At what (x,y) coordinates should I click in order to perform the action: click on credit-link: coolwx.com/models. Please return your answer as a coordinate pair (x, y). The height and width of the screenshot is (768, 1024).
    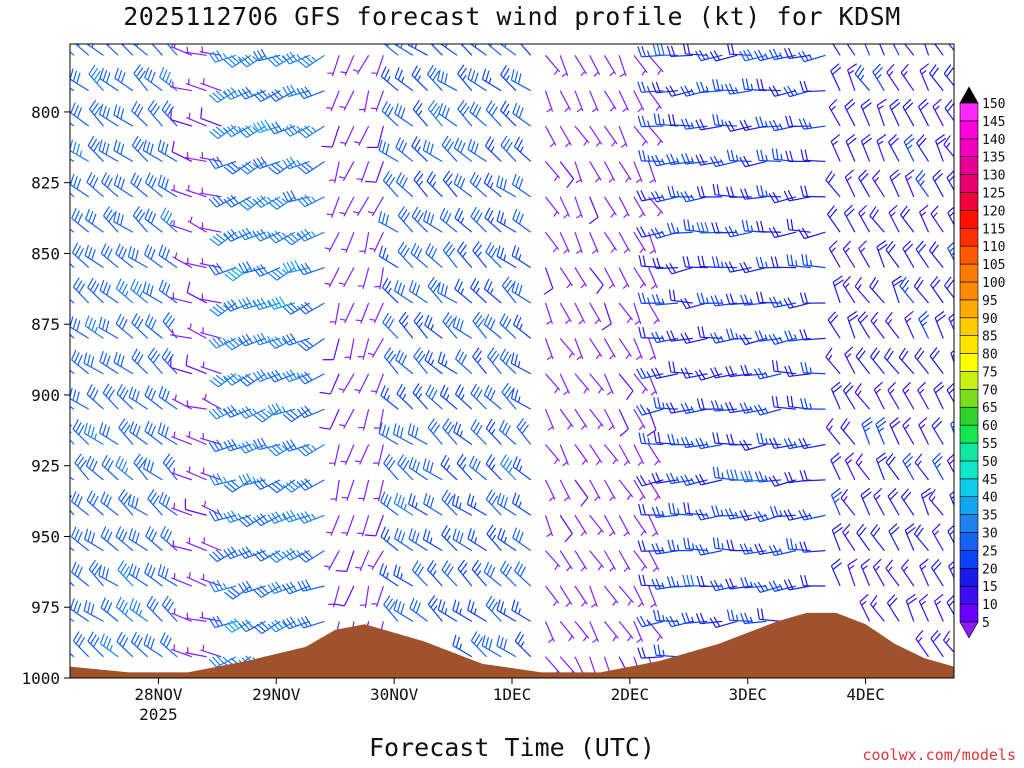
    Looking at the image, I should click on (939, 755).